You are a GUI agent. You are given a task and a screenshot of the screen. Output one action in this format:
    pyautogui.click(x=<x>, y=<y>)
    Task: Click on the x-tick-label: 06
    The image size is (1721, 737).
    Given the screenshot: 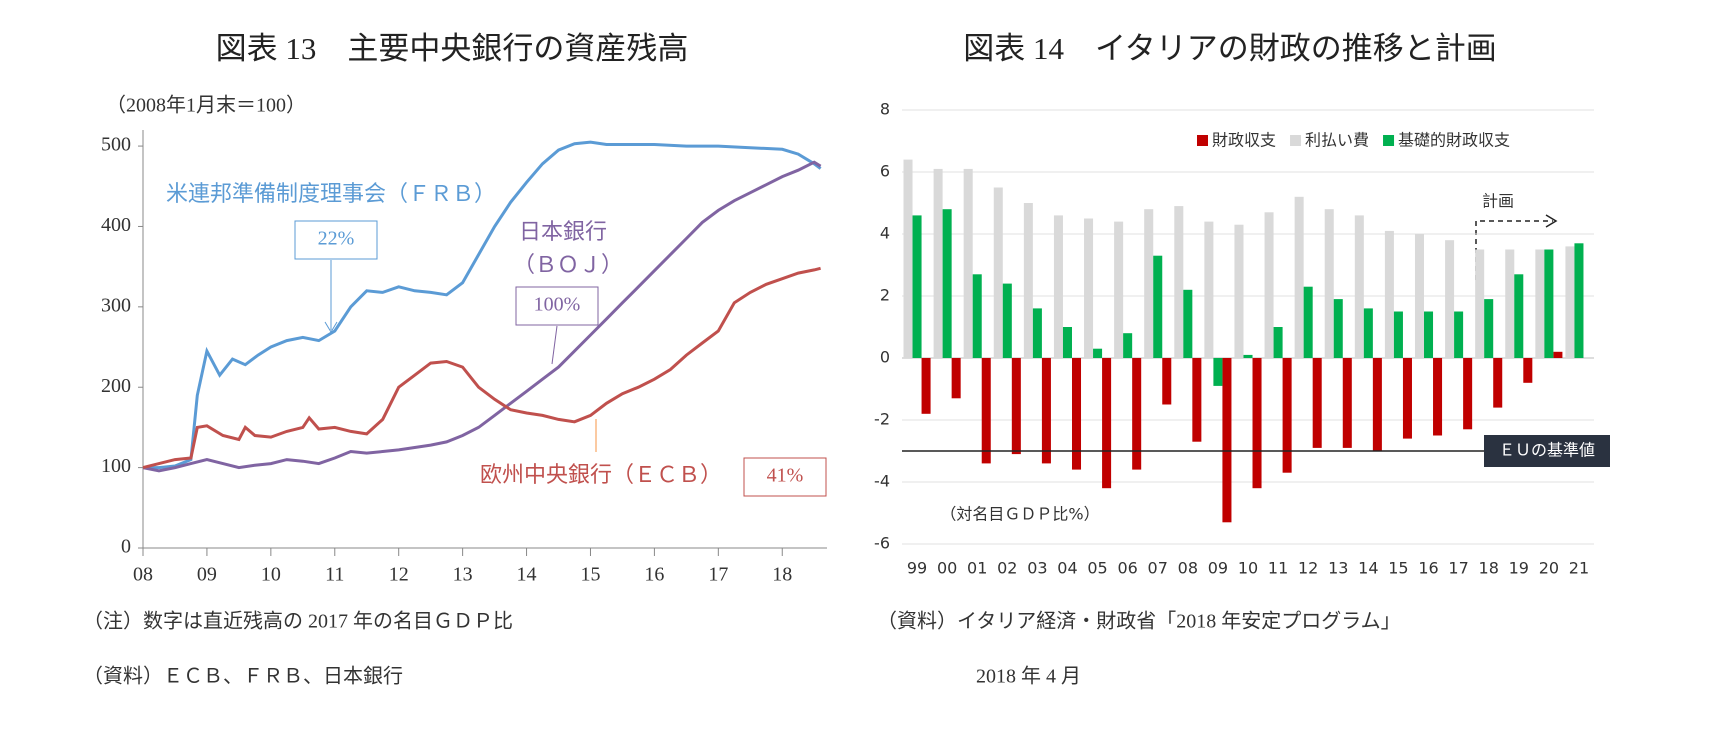 What is the action you would take?
    pyautogui.click(x=1127, y=568)
    